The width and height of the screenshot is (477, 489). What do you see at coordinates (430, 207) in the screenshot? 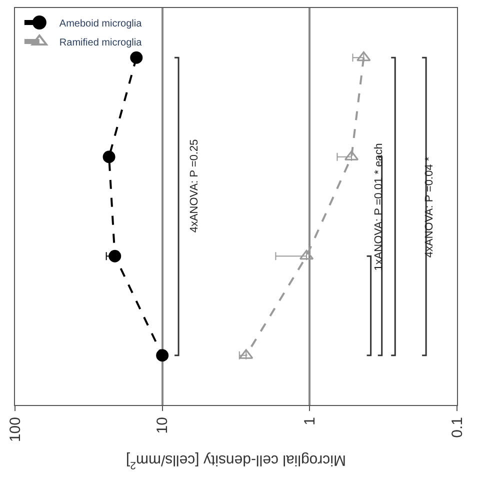
I see `annotation: 4xANOVA: P =0.04 *` at bounding box center [430, 207].